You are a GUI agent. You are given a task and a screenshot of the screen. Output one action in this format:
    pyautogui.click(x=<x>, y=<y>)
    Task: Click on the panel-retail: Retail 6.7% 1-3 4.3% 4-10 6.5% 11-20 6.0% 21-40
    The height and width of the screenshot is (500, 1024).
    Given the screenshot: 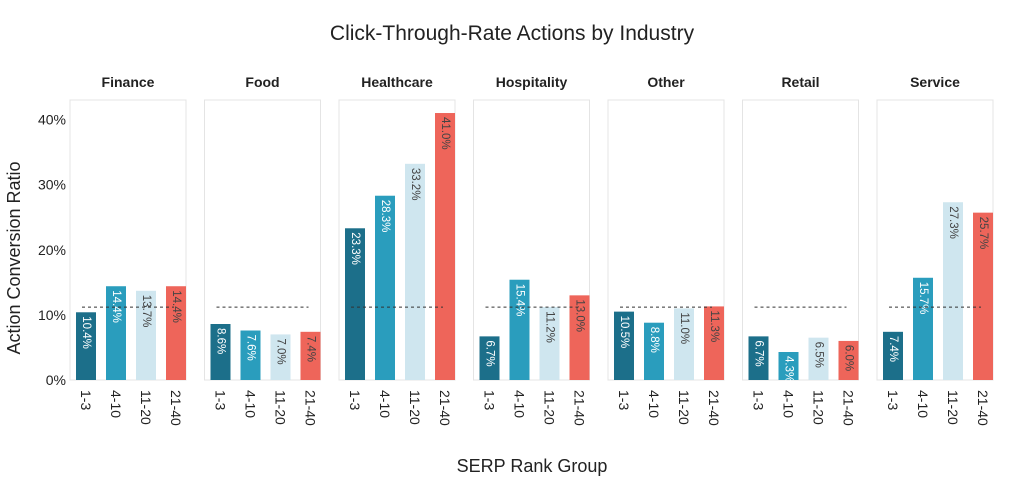 What is the action you would take?
    pyautogui.click(x=800, y=250)
    